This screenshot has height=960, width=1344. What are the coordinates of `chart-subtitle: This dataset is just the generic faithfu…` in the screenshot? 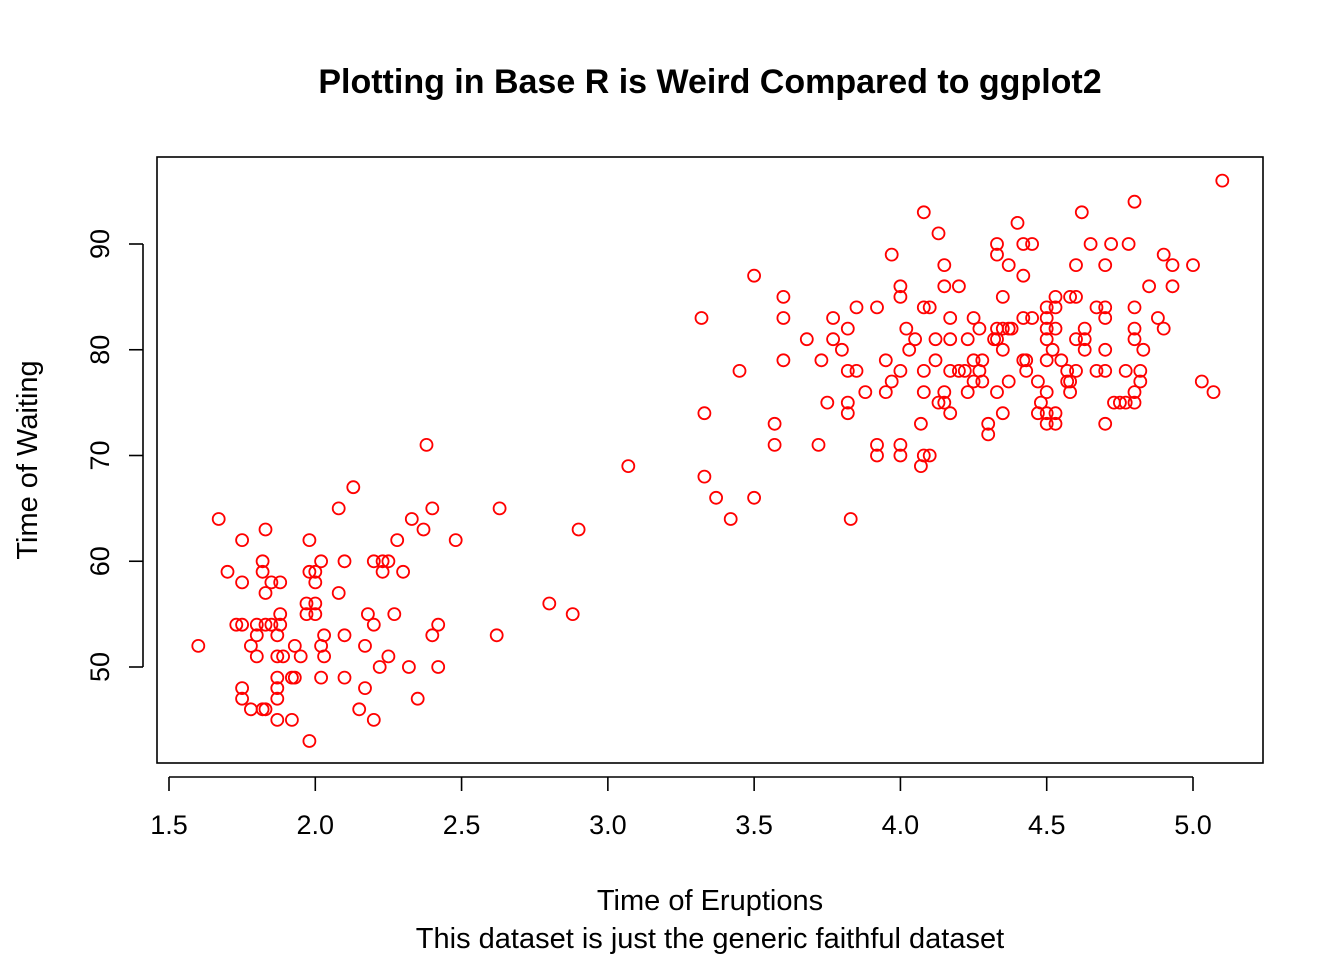 It's located at (710, 939).